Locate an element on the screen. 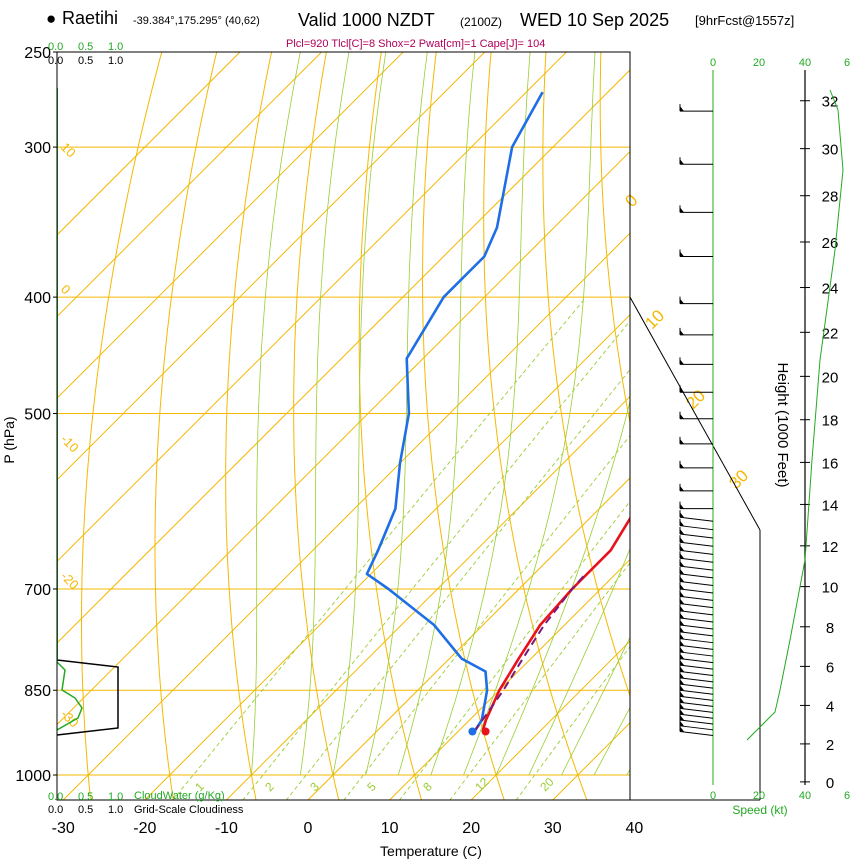 This screenshot has width=850, height=860. cloudiness-axis-label-bottom: 0.0 is located at coordinates (55, 810).